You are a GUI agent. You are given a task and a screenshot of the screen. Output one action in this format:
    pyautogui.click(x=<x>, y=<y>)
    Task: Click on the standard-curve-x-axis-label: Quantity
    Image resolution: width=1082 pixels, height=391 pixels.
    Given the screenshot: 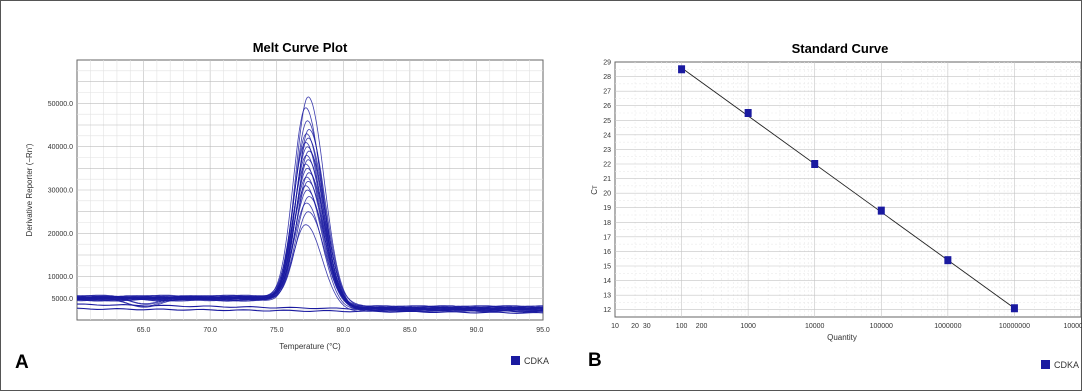 What is the action you would take?
    pyautogui.click(x=842, y=337)
    